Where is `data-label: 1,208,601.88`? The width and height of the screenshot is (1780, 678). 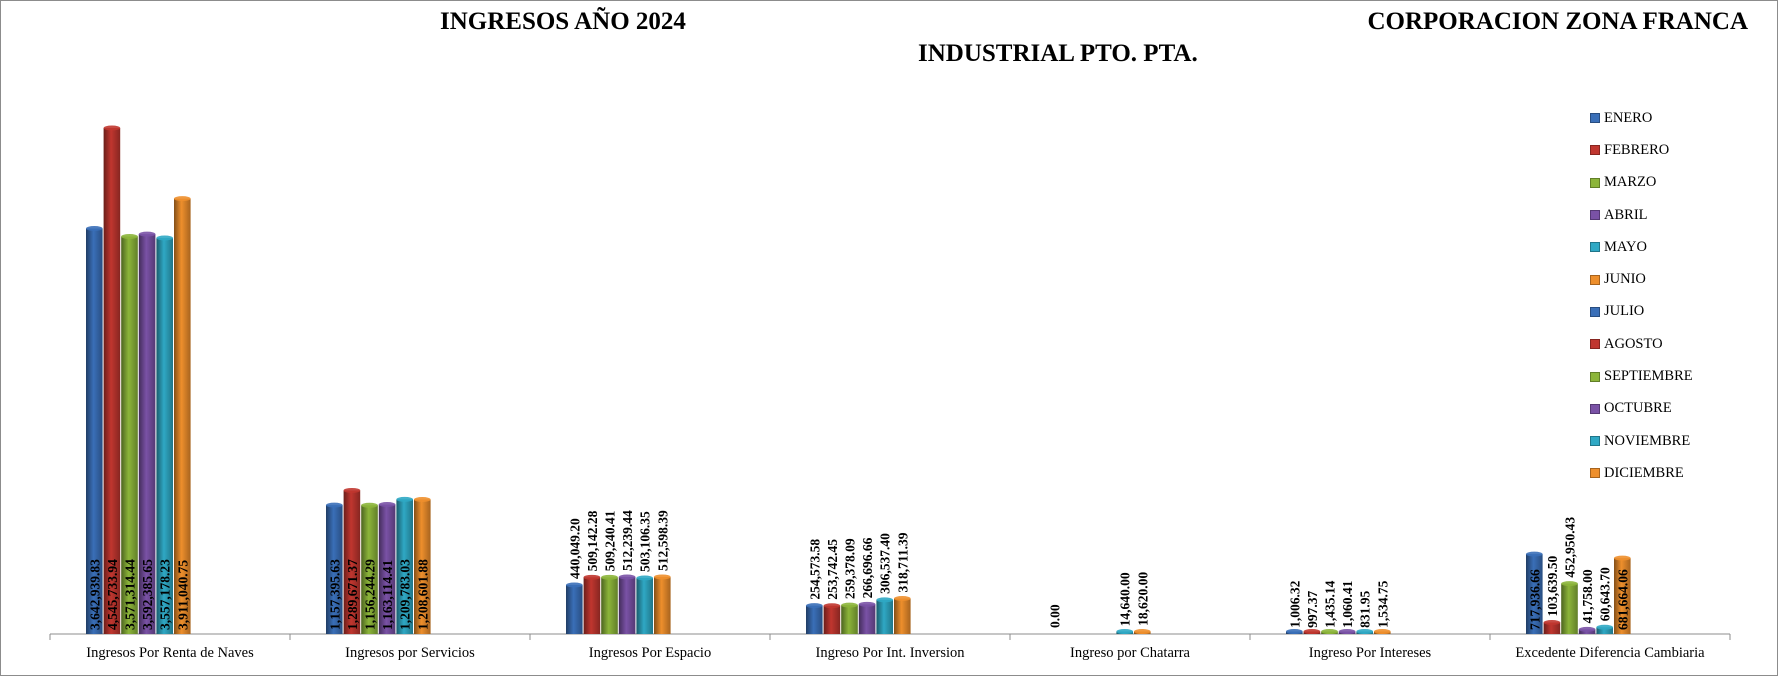 data-label: 1,208,601.88 is located at coordinates (422, 594).